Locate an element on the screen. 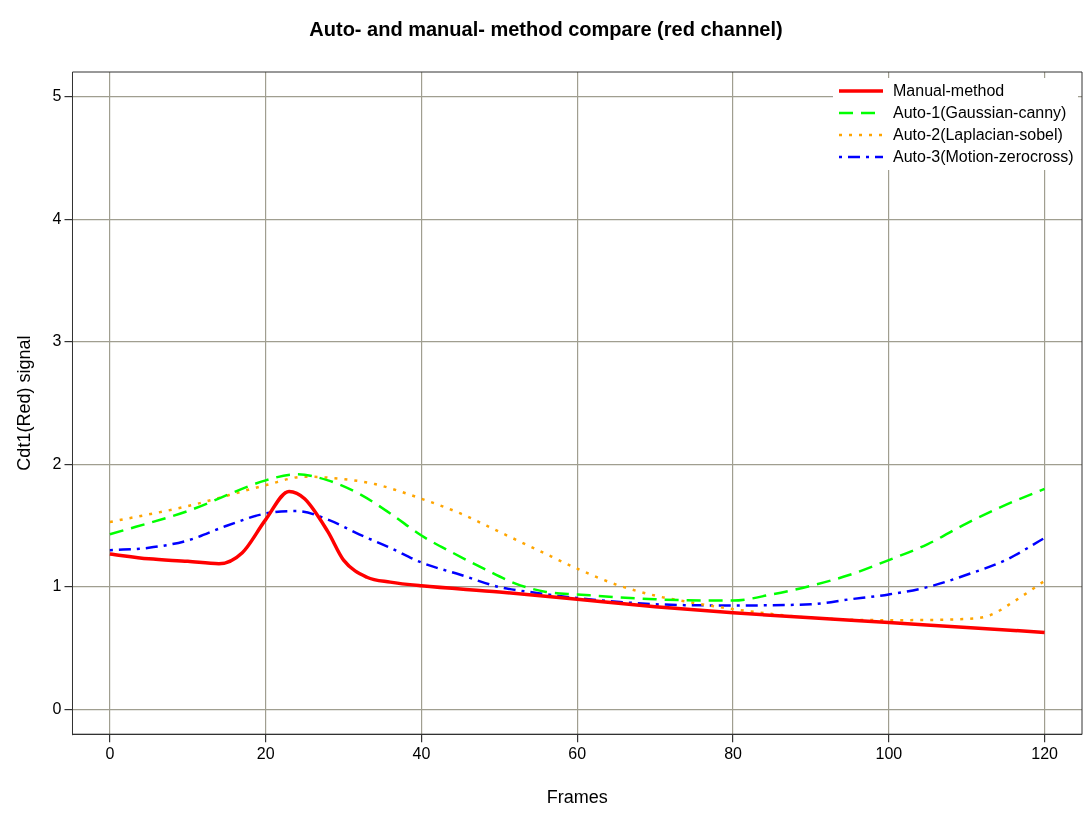  x-tick-label: 0 is located at coordinates (110, 754).